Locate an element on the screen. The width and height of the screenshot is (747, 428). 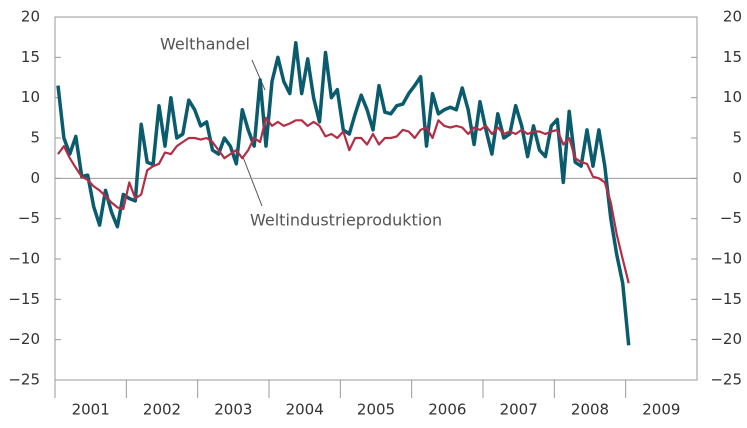
x-tick-label: 2007 is located at coordinates (519, 410).